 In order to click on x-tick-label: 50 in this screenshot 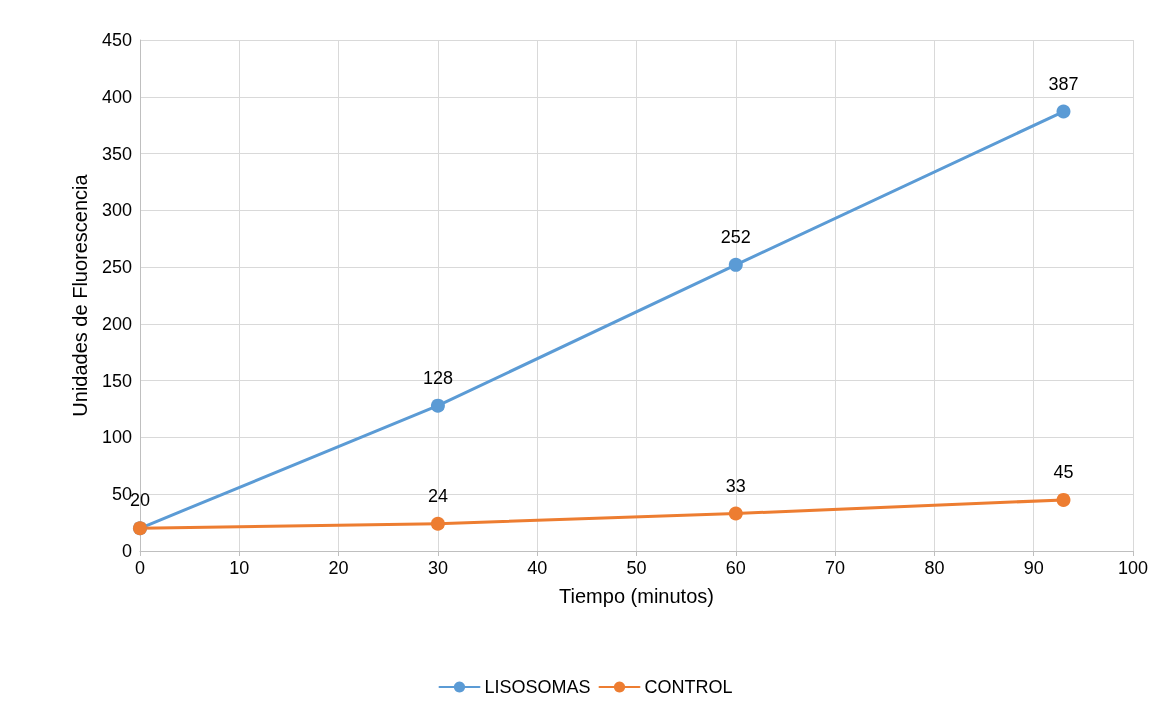, I will do `click(636, 568)`.